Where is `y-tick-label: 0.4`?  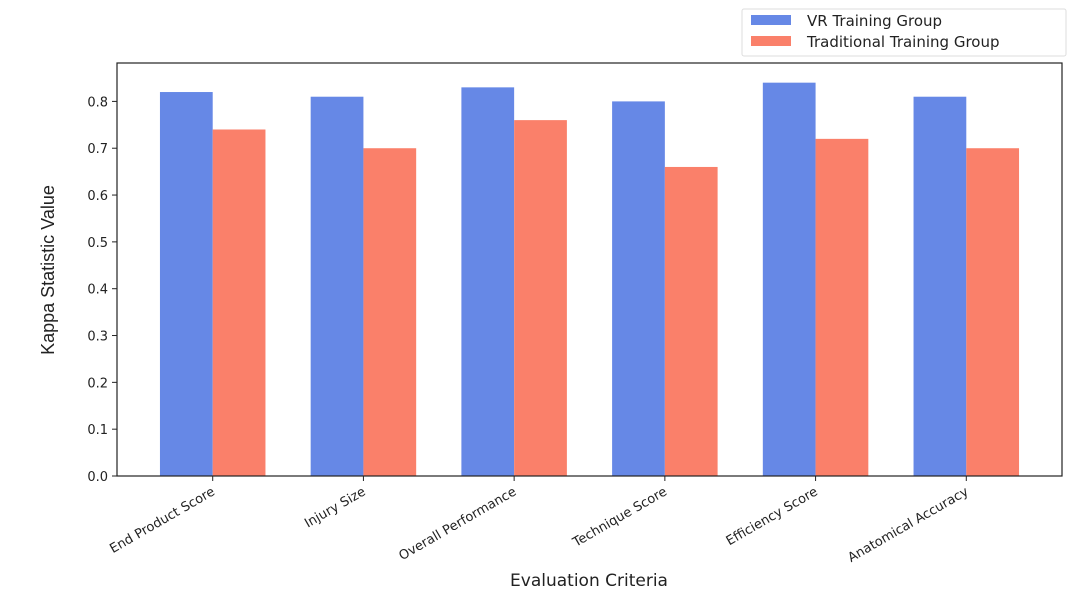
y-tick-label: 0.4 is located at coordinates (97, 290).